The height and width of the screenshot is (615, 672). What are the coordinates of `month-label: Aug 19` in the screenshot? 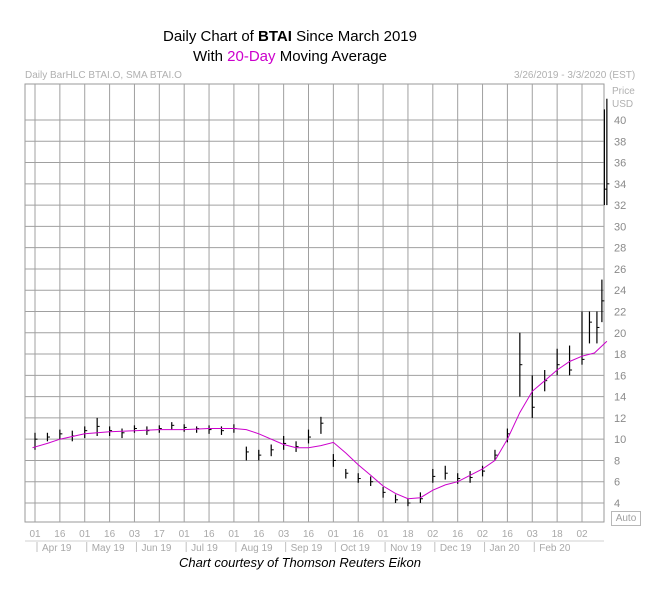 It's located at (257, 548).